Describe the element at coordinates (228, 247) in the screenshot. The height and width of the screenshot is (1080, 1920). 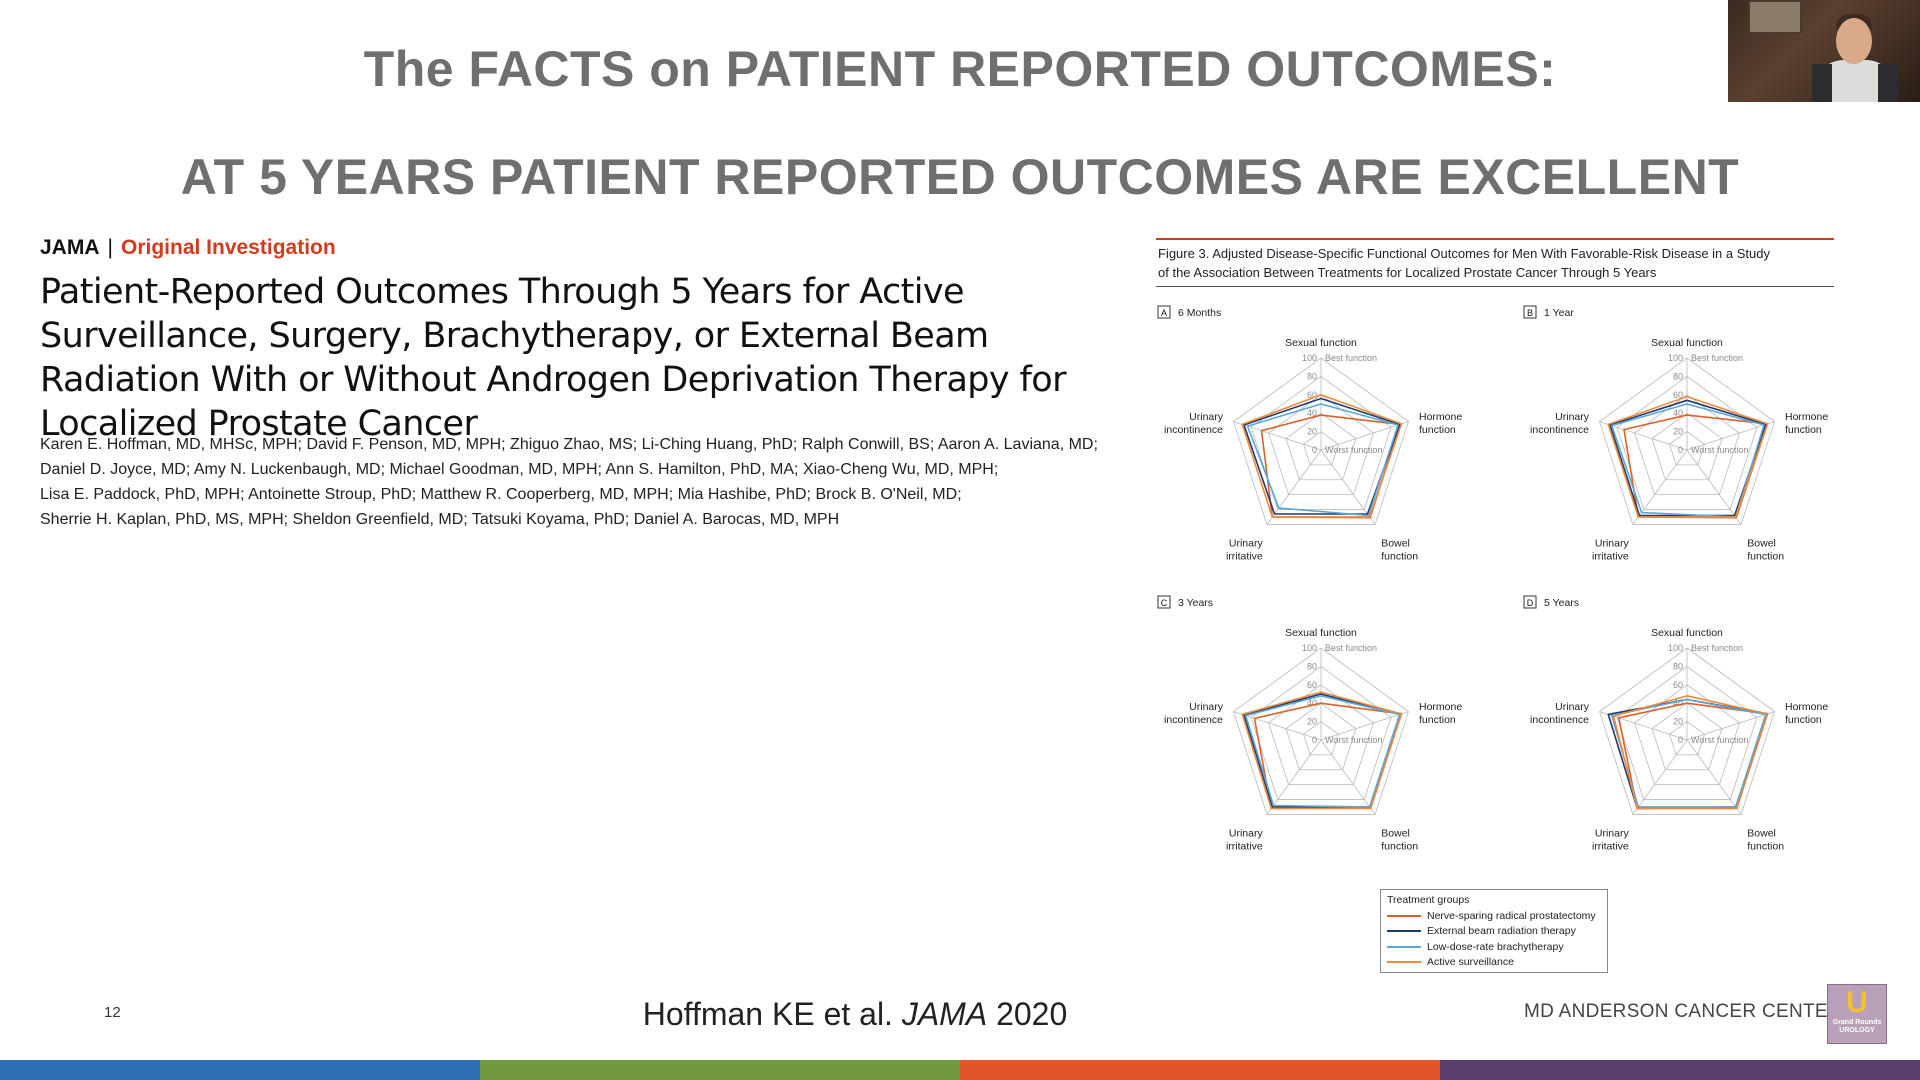
I see `article-type: Original Investigation` at that location.